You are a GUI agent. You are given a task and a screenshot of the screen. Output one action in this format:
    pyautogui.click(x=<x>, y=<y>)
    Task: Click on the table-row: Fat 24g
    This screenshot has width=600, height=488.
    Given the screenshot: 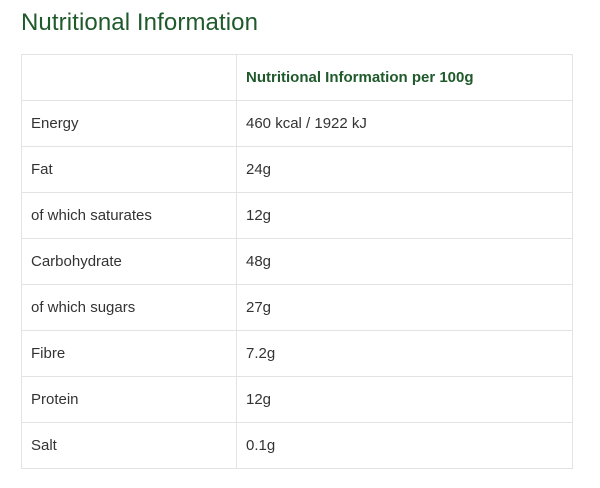 What is the action you would take?
    pyautogui.click(x=297, y=169)
    